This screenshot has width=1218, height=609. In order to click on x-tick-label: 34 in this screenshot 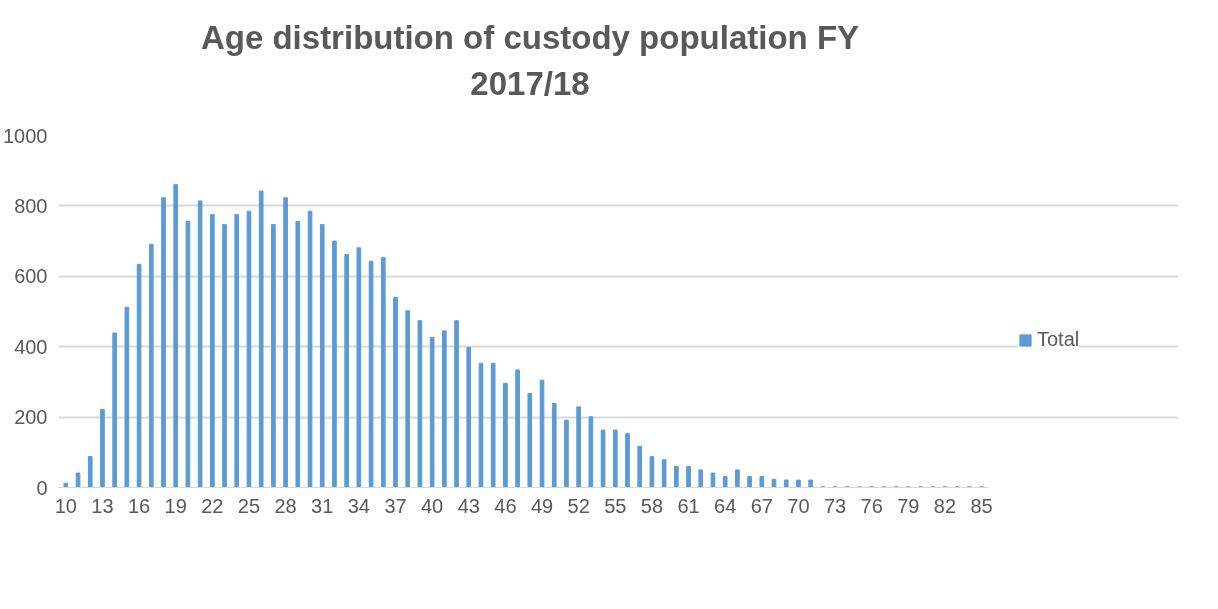, I will do `click(358, 505)`.